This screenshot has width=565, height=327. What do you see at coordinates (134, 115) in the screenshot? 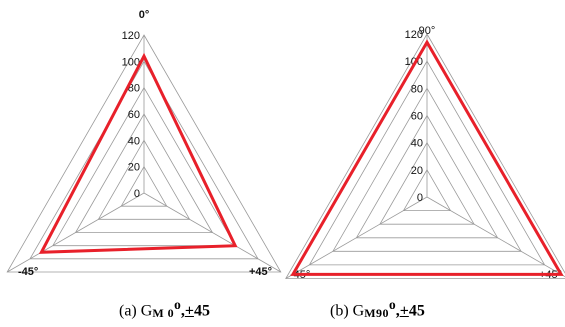
I see `tick-label-a-60: 60` at bounding box center [134, 115].